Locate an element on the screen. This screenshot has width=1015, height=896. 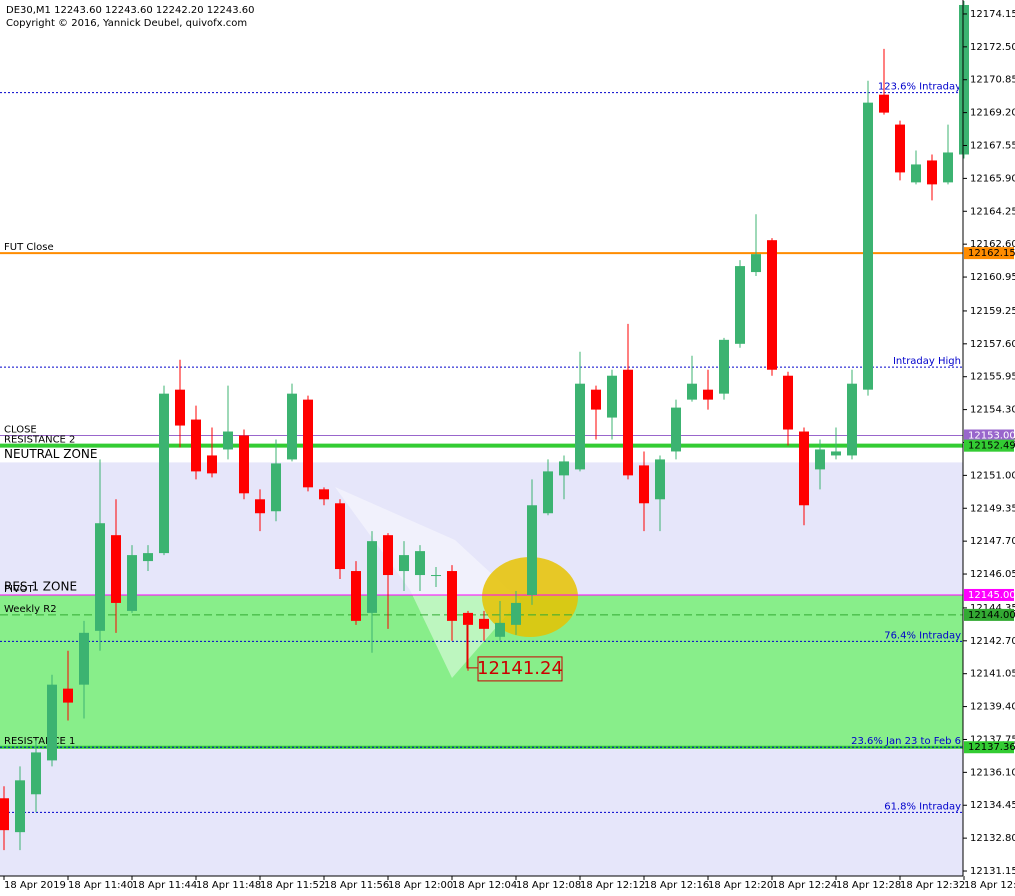
level-label: 123.6% Intraday is located at coordinates (919, 87).